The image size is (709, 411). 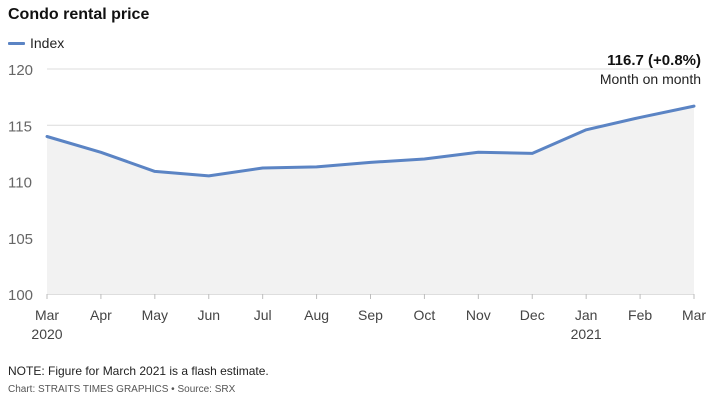 I want to click on x-tick-label: Aug, so click(x=316, y=315).